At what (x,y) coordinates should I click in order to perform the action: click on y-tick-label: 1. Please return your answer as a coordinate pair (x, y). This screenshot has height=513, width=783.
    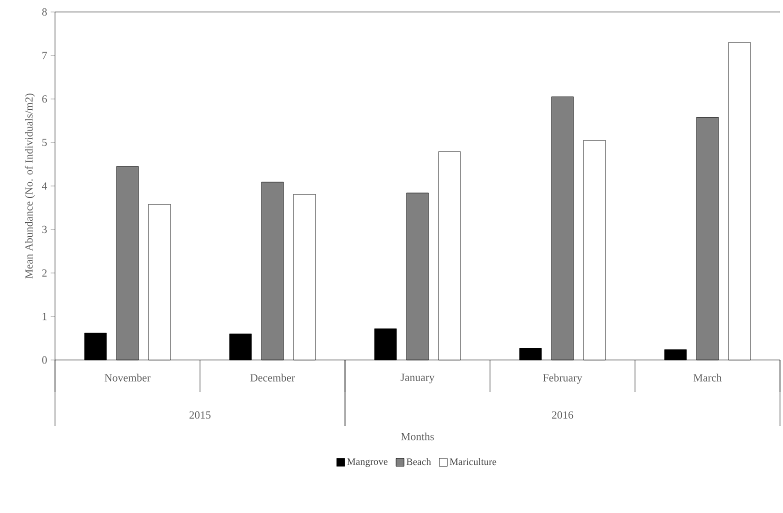
    Looking at the image, I should click on (44, 316).